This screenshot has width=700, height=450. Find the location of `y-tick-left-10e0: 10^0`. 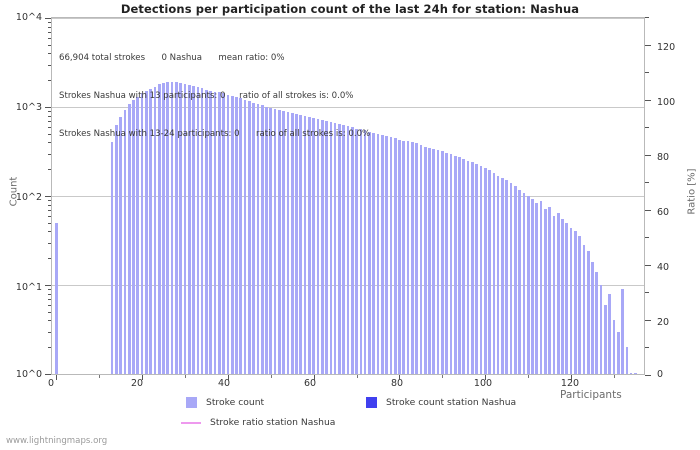

y-tick-left-10e0: 10^0 is located at coordinates (28, 374).